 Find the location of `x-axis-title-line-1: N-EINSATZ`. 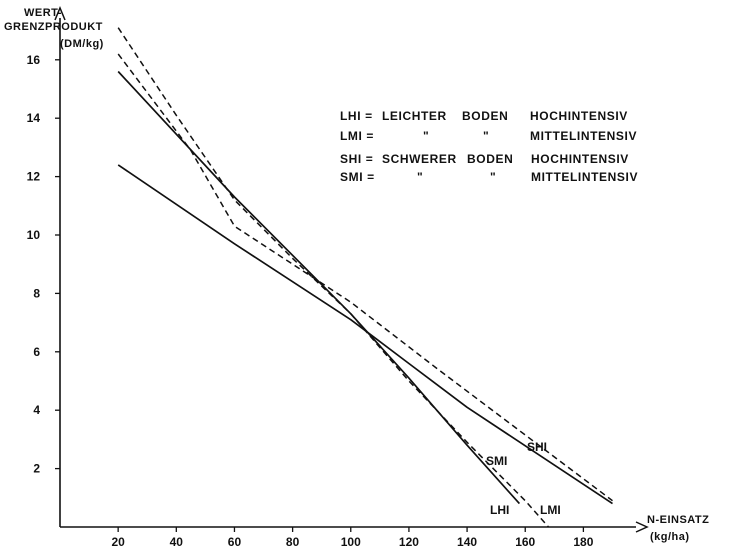

x-axis-title-line-1: N-EINSATZ is located at coordinates (678, 520).